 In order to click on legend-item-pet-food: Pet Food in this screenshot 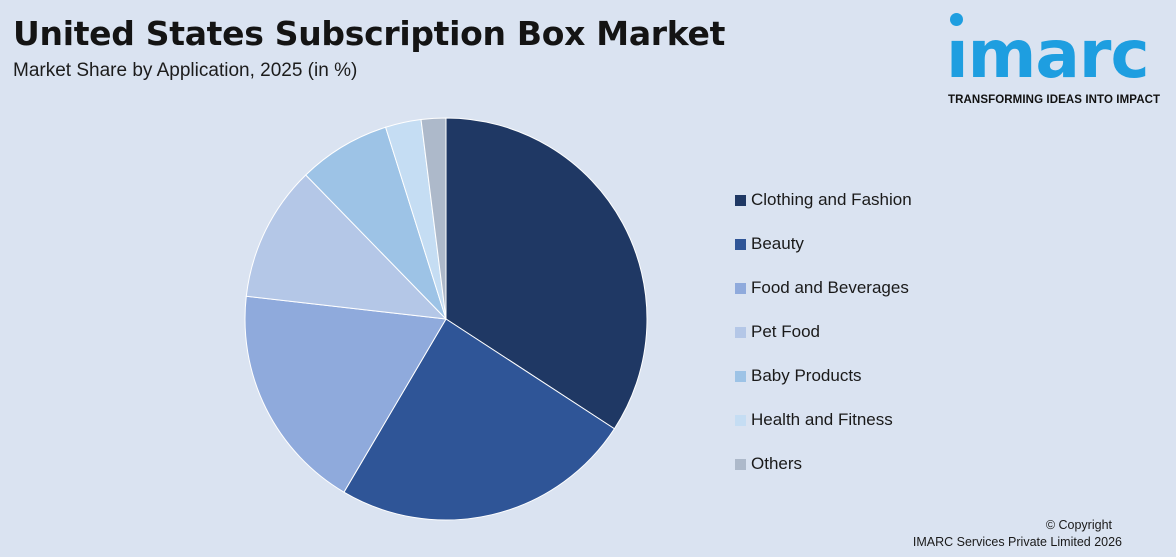, I will do `click(823, 332)`.